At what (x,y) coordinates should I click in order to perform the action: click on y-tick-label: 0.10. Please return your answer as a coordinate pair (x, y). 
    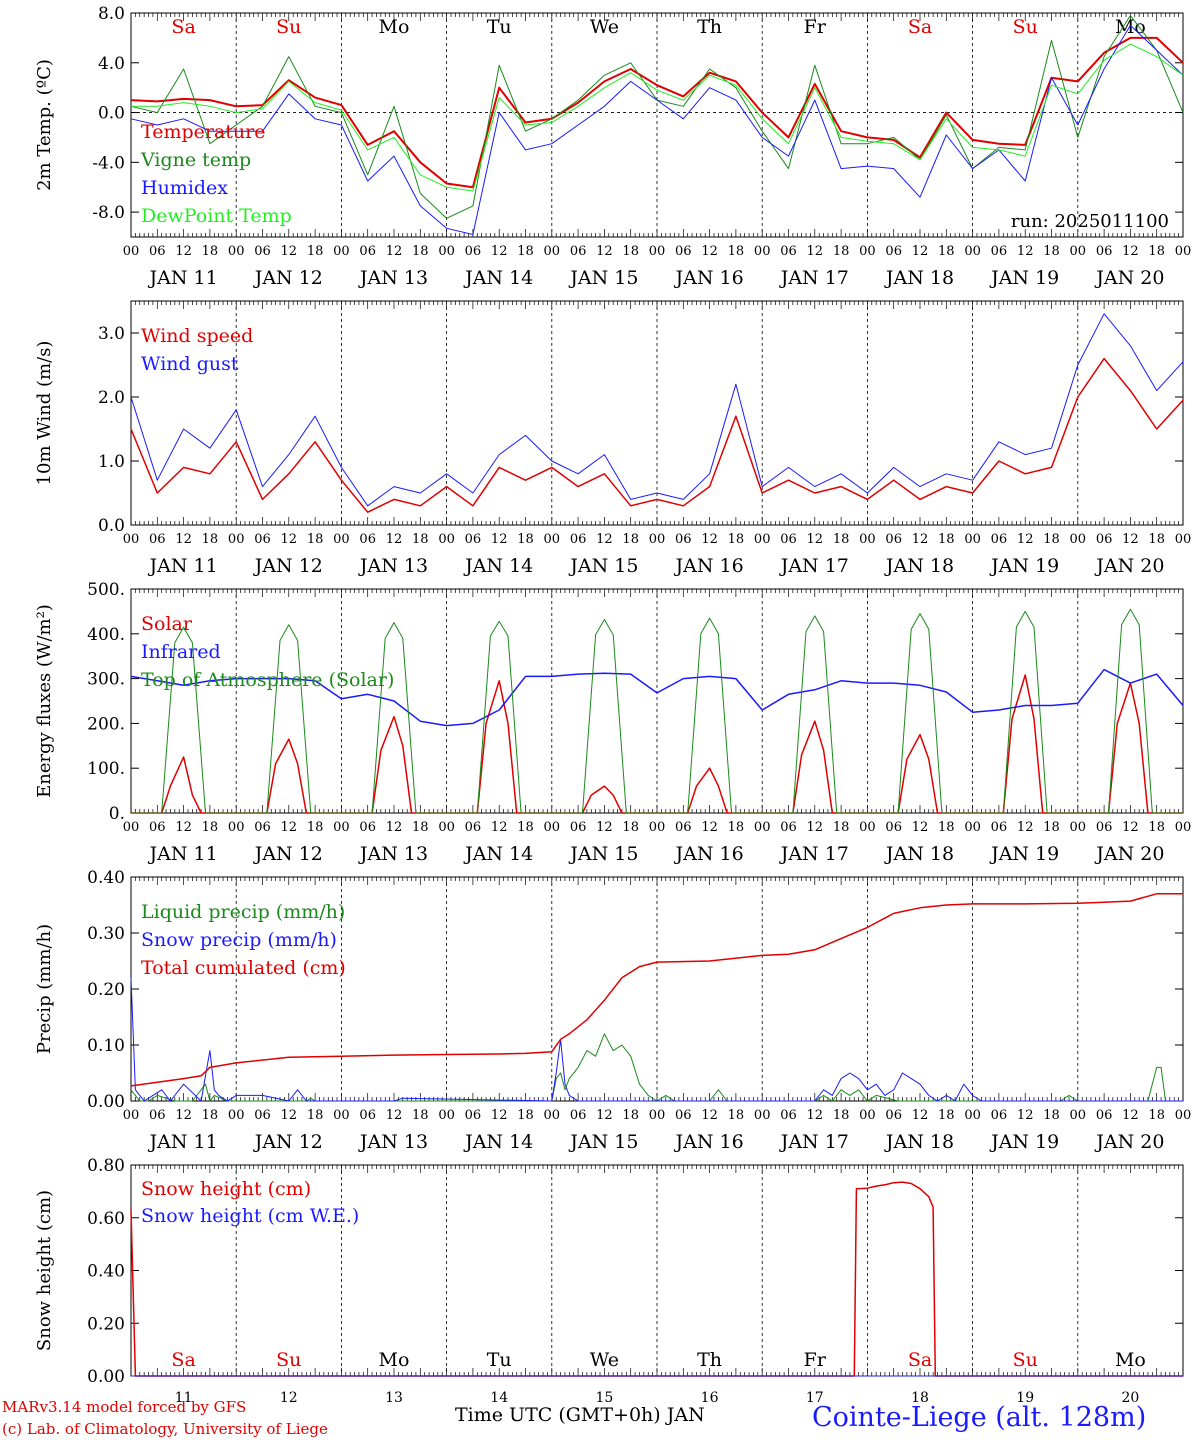
    Looking at the image, I should click on (106, 1046).